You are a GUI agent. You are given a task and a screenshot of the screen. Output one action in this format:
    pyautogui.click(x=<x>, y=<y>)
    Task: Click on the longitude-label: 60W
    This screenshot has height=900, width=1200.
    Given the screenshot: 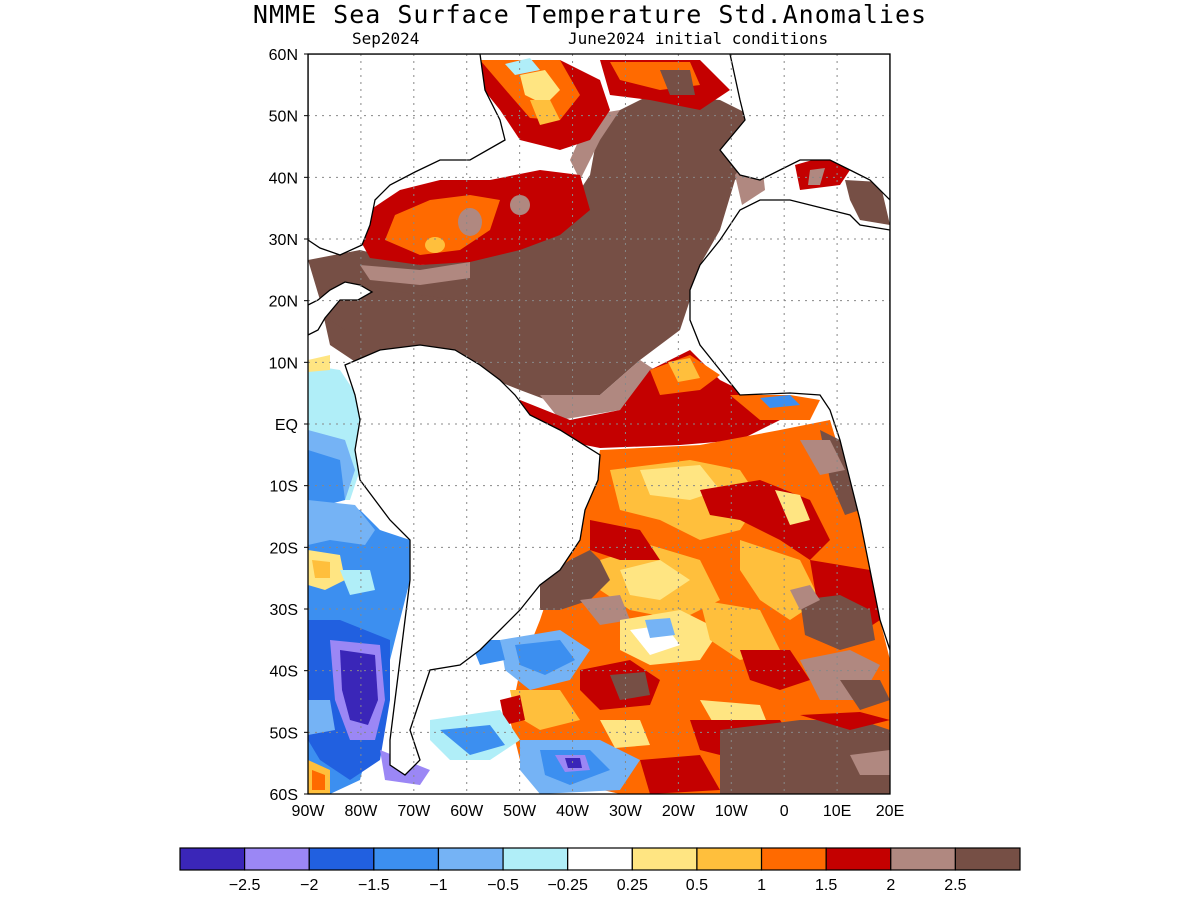 What is the action you would take?
    pyautogui.click(x=467, y=811)
    